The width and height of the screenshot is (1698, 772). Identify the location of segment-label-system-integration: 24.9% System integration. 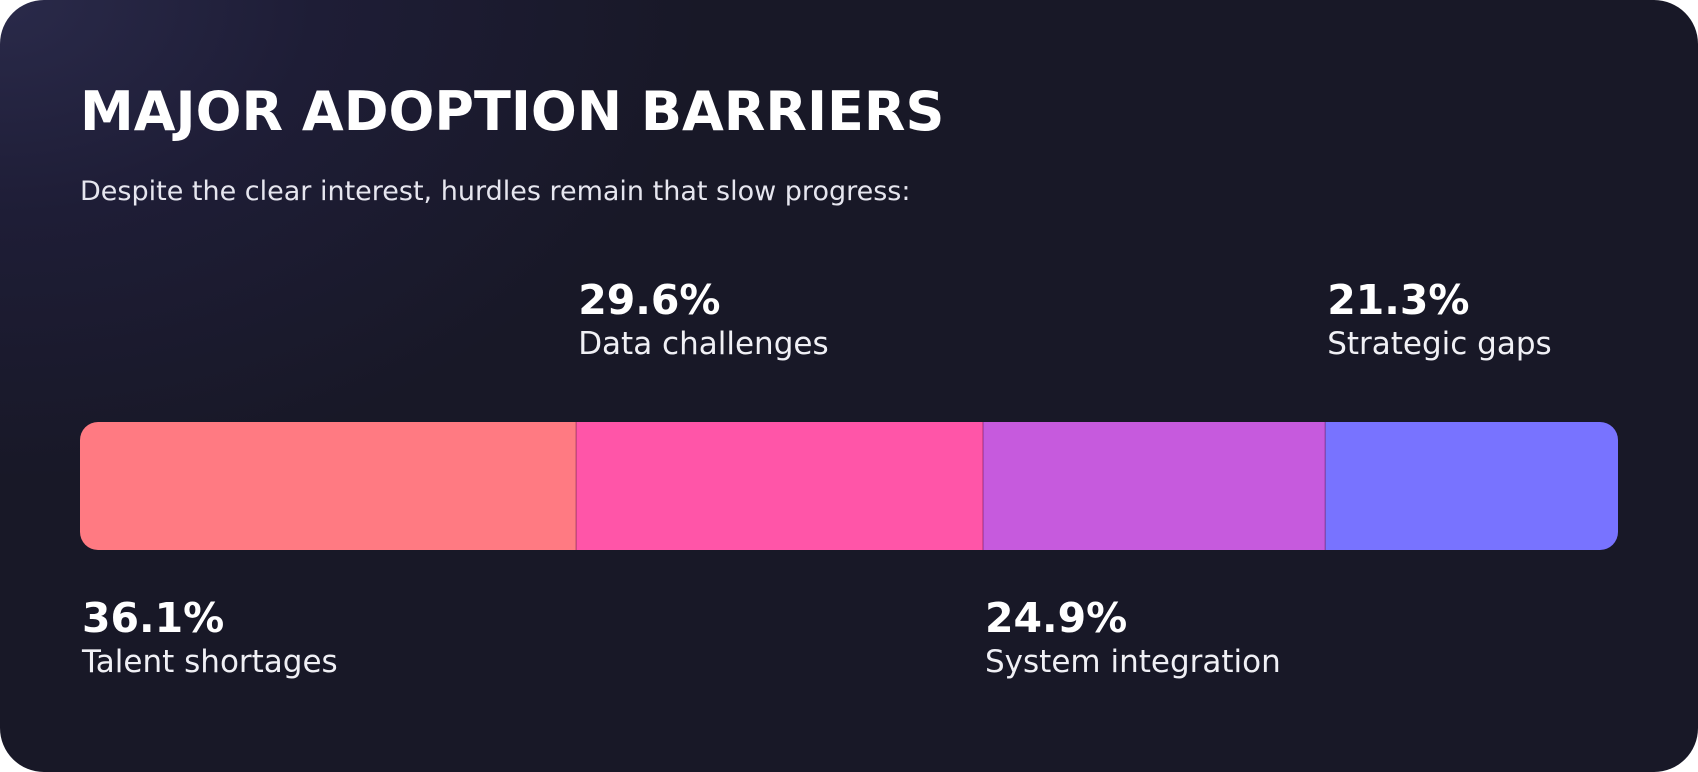
(1133, 638).